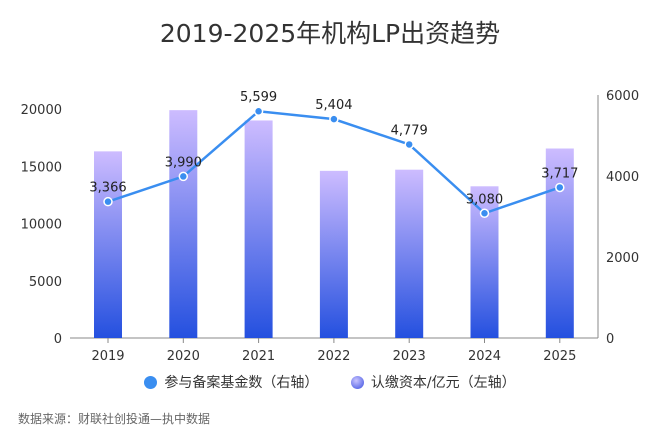  I want to click on legend: 参与备案基金数（右轴） 认缴资本/亿元（左轴）, so click(330, 382).